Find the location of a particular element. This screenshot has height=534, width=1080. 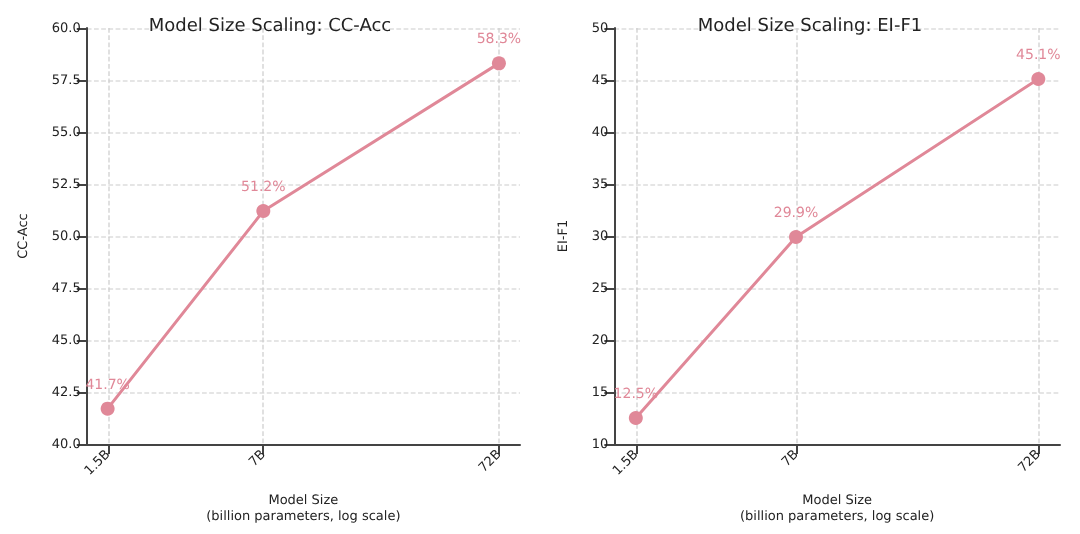

chart-title: Model Size Scaling: CC-Acc is located at coordinates (270, 27).